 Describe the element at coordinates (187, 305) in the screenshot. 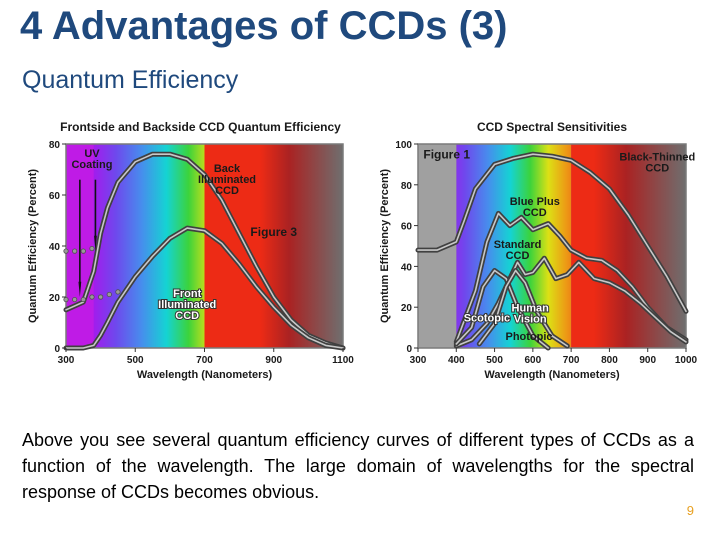

I see `front-illuminated-label: Illuminated` at that location.